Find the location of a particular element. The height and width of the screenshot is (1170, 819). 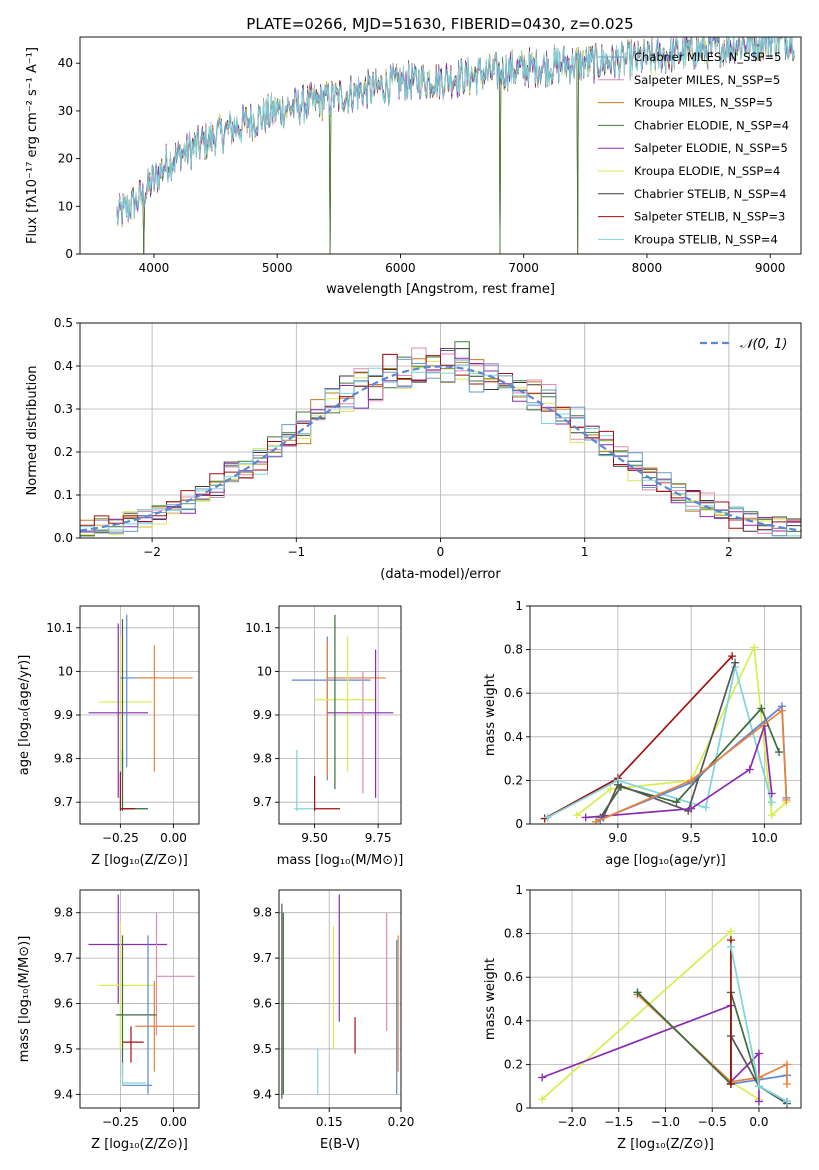

panel-mass_vs_ebv: 0.15 0.20 9.4 9.5 9.6 9.7 9.8 E(B-V) is located at coordinates (334, 1020).